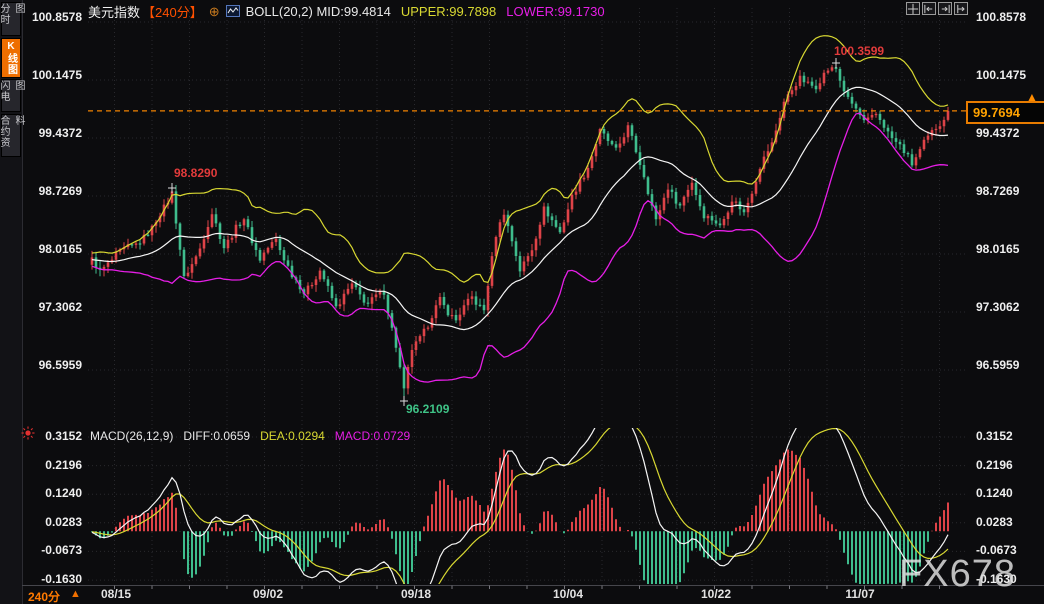  What do you see at coordinates (913, 8) in the screenshot?
I see `crosshair-icon` at bounding box center [913, 8].